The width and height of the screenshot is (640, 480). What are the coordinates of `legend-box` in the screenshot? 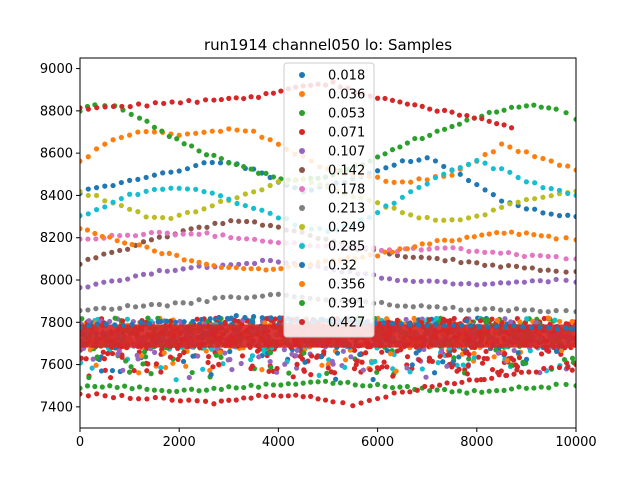 It's located at (329, 200).